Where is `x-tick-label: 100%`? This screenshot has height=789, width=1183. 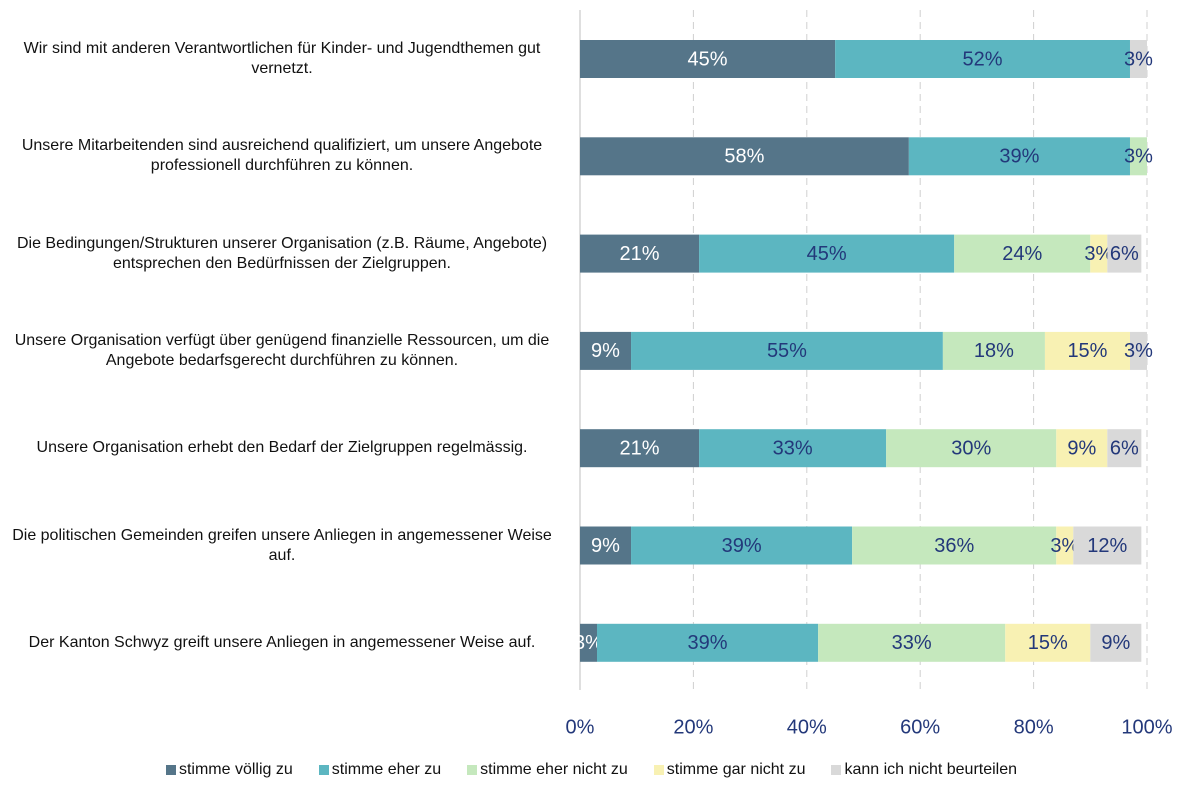 x-tick-label: 100% is located at coordinates (1146, 727).